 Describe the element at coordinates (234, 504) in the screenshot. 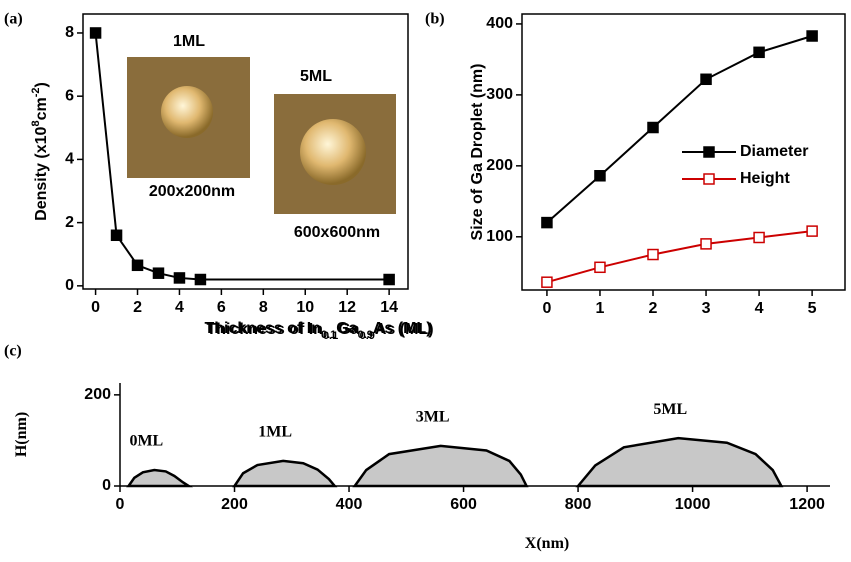

I see `x-tick-label: 200` at that location.